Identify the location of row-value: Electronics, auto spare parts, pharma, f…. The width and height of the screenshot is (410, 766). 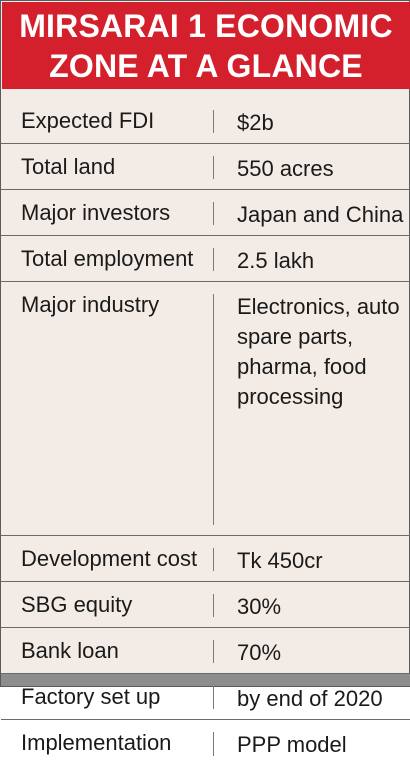
(318, 351).